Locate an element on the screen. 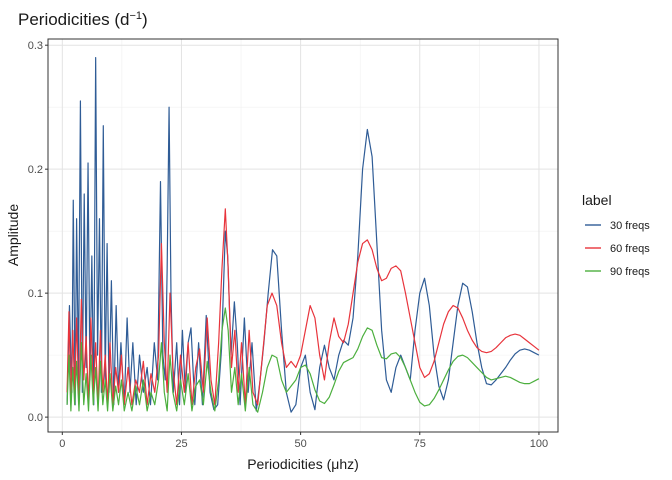  x-tick-label: 25 is located at coordinates (181, 444).